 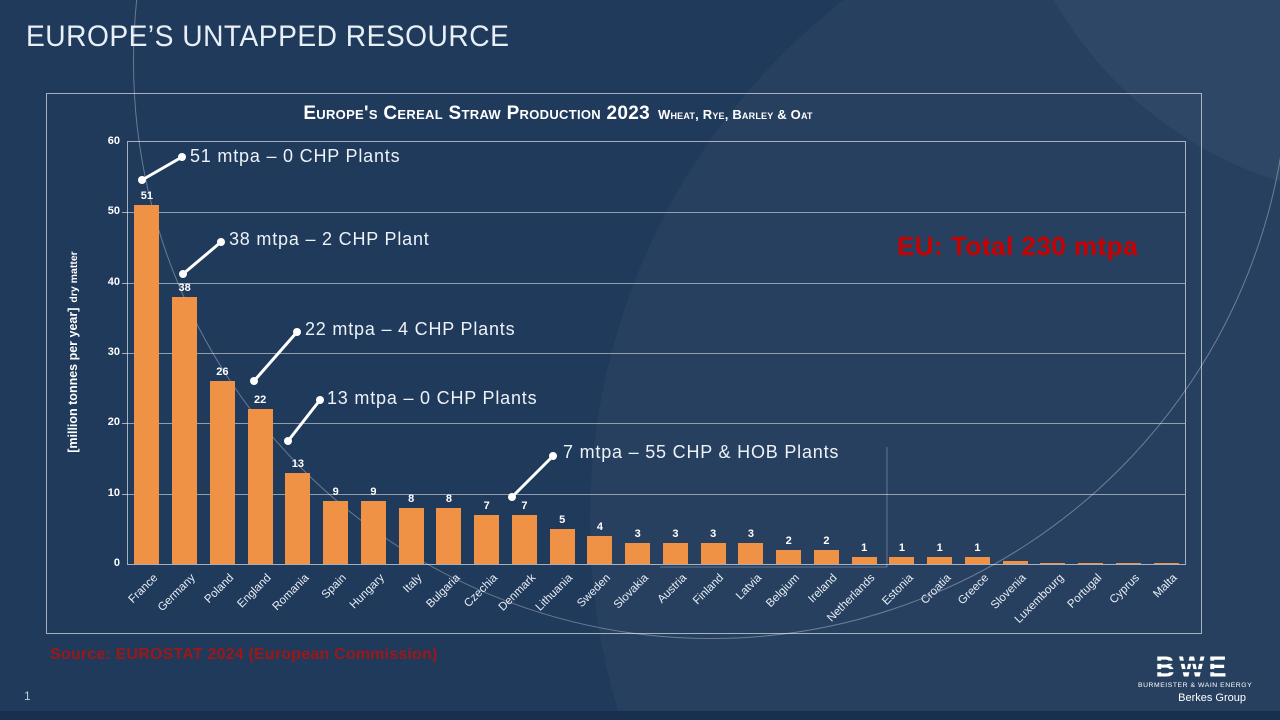 I want to click on bar-romania, so click(x=298, y=518).